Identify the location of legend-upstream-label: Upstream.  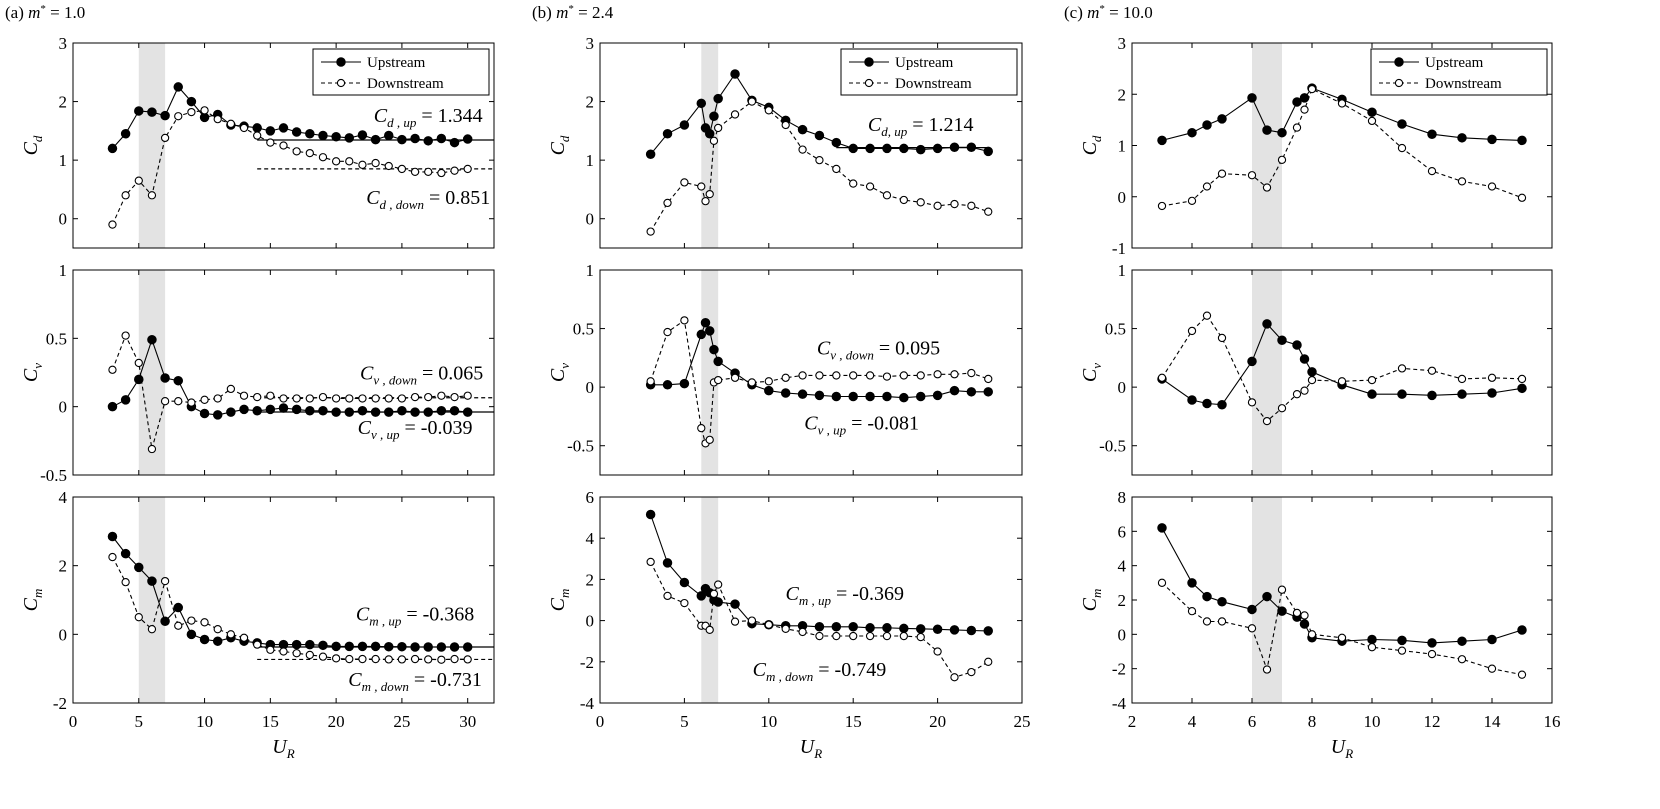
(1454, 63).